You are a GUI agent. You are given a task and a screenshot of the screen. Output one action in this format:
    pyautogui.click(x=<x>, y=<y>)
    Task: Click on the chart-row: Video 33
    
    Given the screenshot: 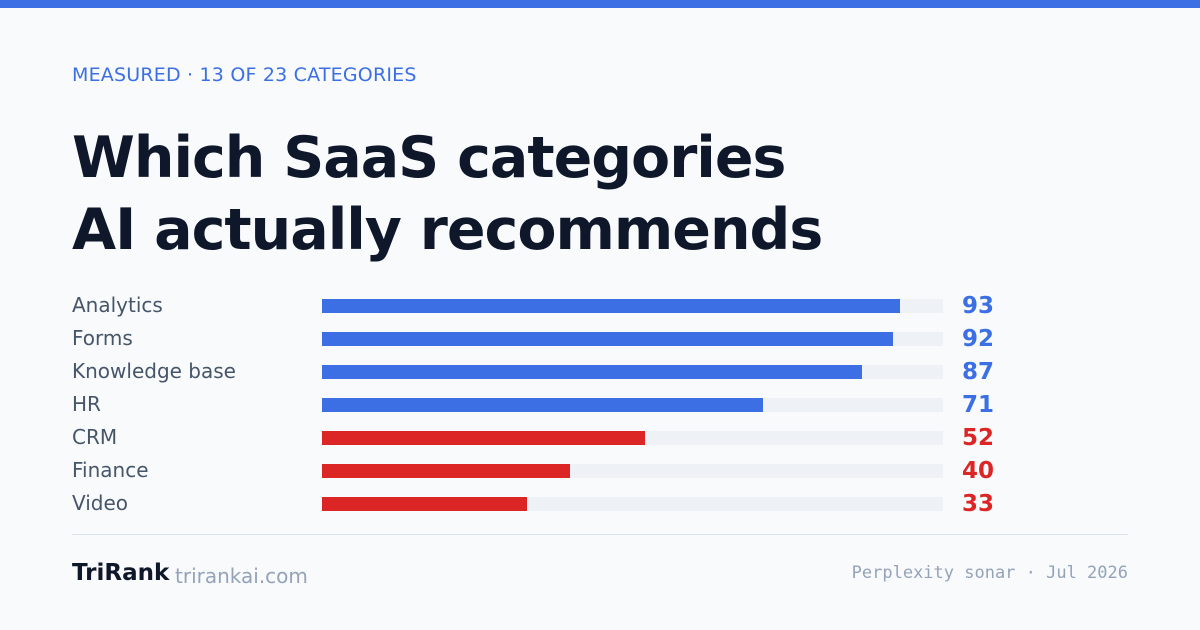 What is the action you would take?
    pyautogui.click(x=572, y=505)
    